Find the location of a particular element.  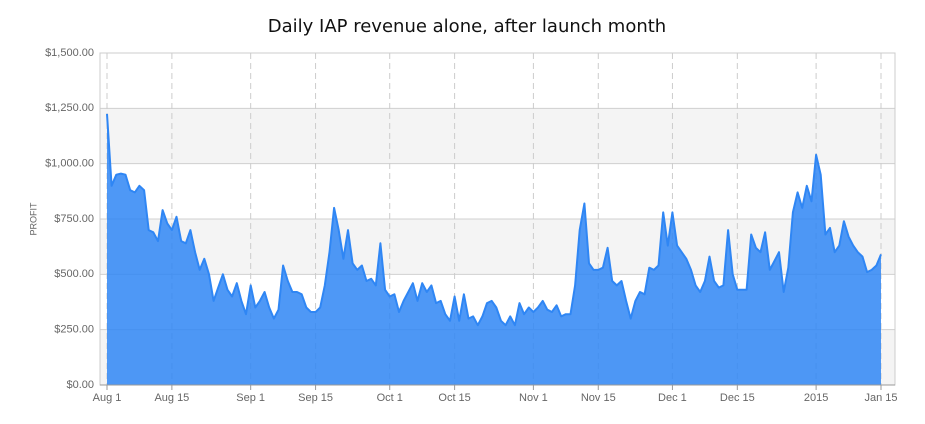

y-tick-label: $750.00 is located at coordinates (74, 219).